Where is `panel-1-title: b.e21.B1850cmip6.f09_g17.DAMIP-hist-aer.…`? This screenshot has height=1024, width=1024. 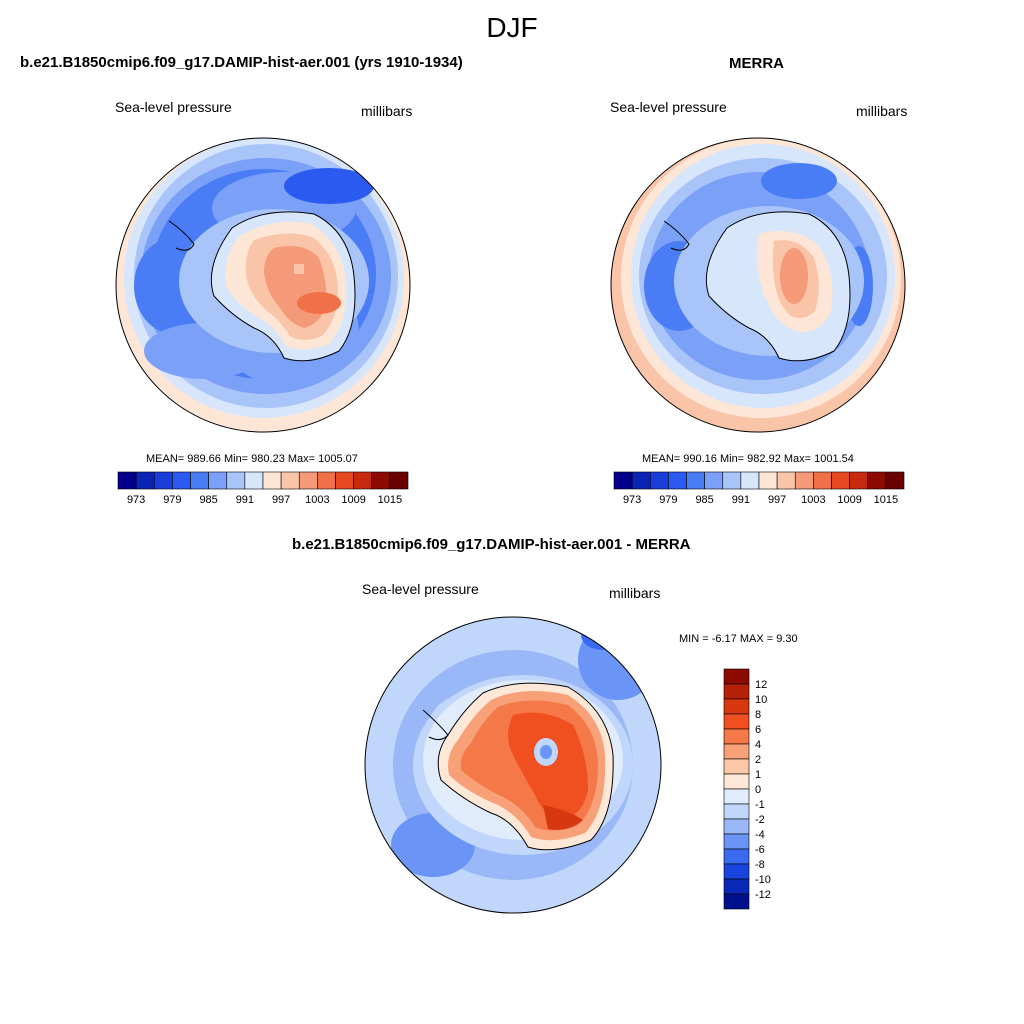 panel-1-title: b.e21.B1850cmip6.f09_g17.DAMIP-hist-aer.… is located at coordinates (241, 62).